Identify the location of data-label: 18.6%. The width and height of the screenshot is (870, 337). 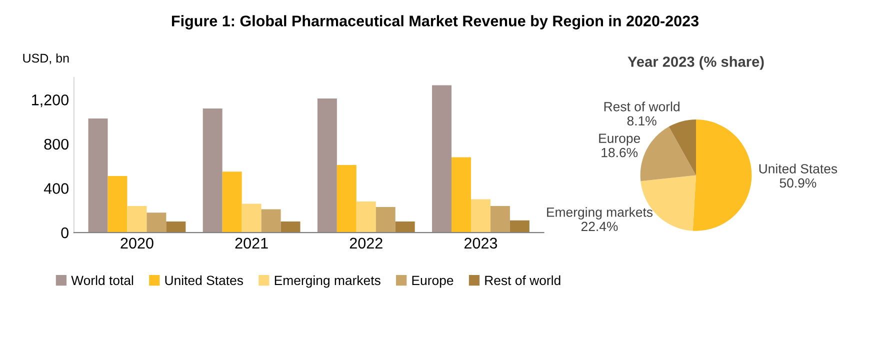
(620, 153).